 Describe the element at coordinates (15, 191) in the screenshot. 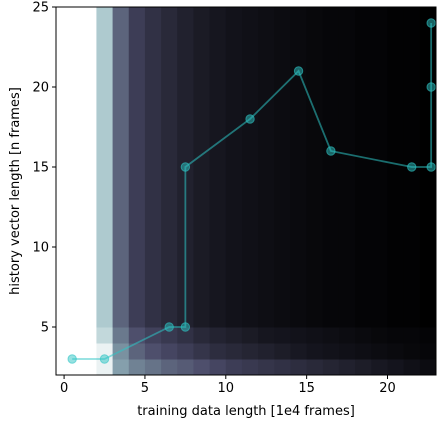

I see `y-axis-label: history vector length [n frames]` at that location.